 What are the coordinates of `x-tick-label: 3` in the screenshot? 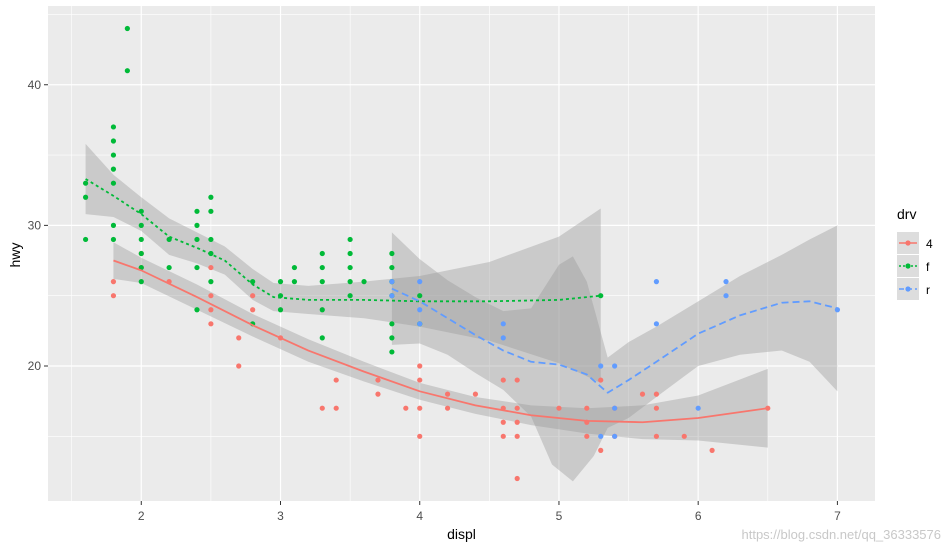 It's located at (280, 516).